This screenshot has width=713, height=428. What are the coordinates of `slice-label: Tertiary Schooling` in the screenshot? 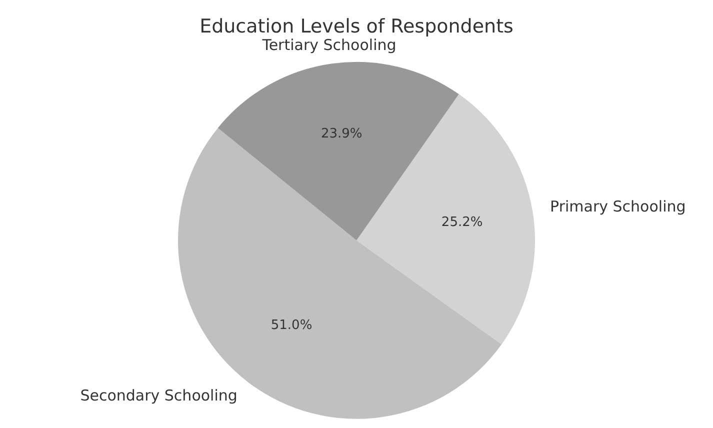 It's located at (328, 45).